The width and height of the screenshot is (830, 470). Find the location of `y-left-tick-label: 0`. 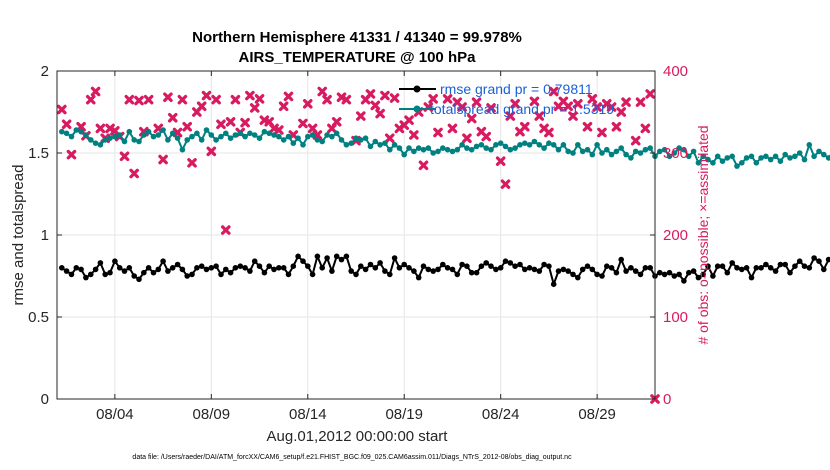

y-left-tick-label: 0 is located at coordinates (45, 399).